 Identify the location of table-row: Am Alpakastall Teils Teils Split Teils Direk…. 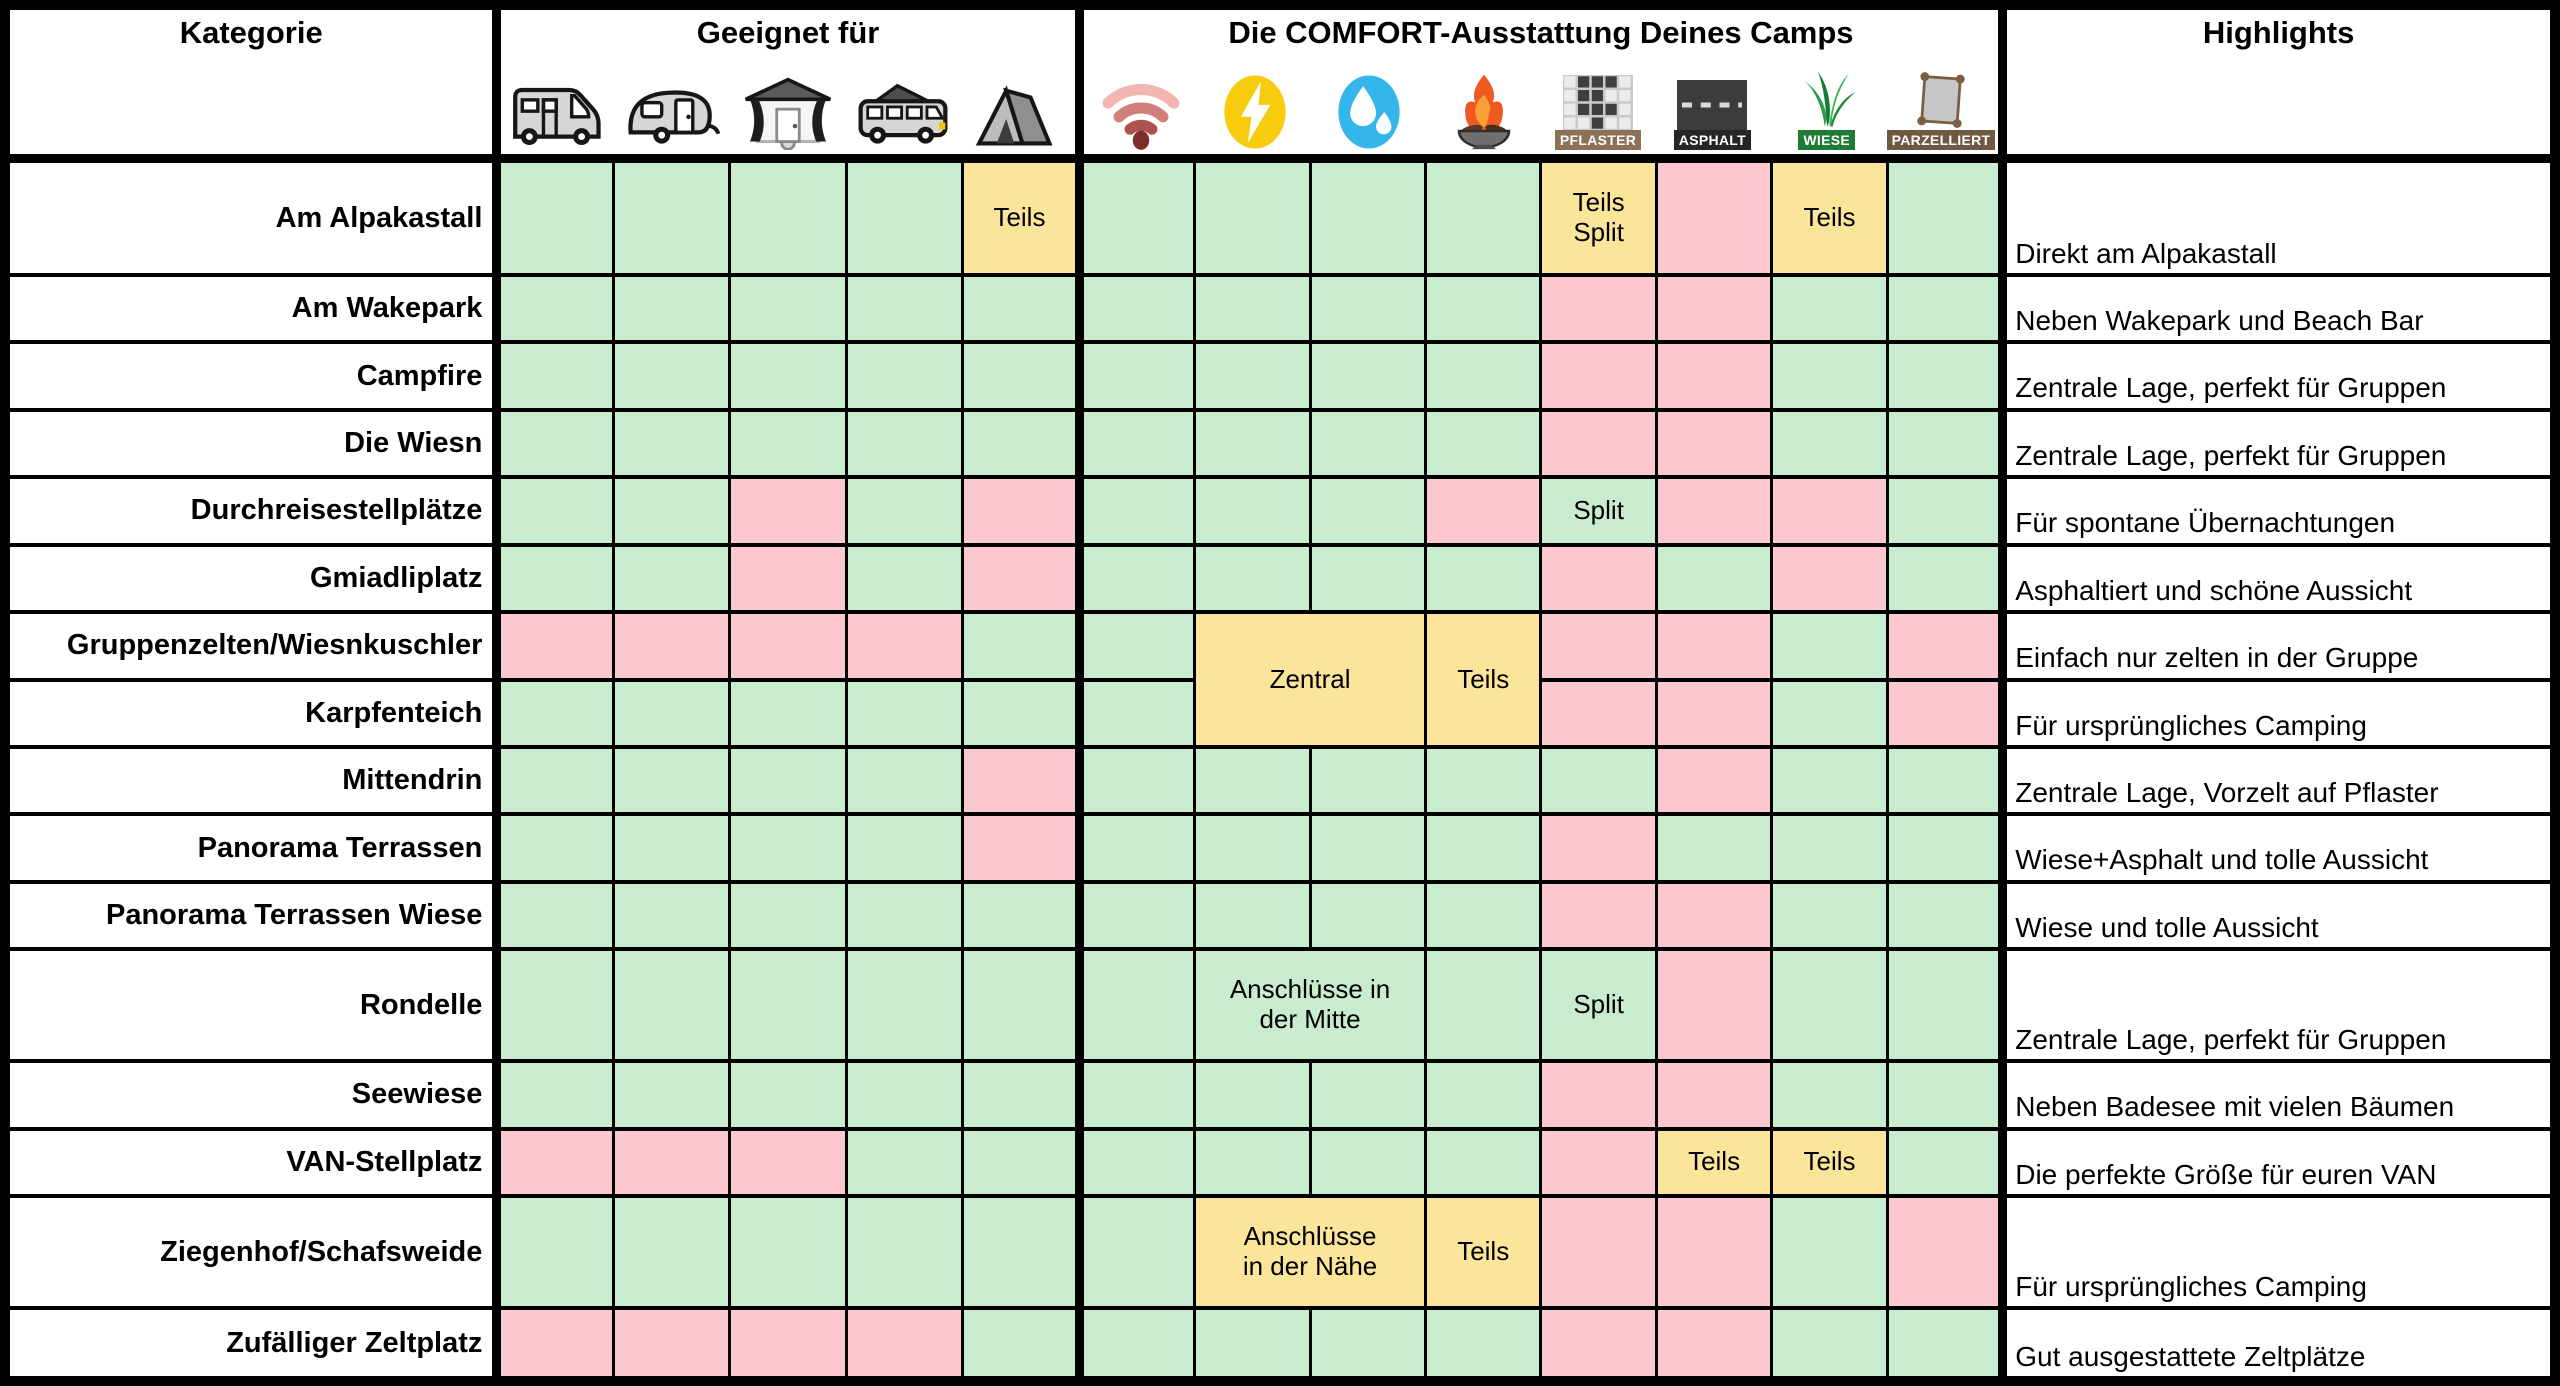
(1280, 217).